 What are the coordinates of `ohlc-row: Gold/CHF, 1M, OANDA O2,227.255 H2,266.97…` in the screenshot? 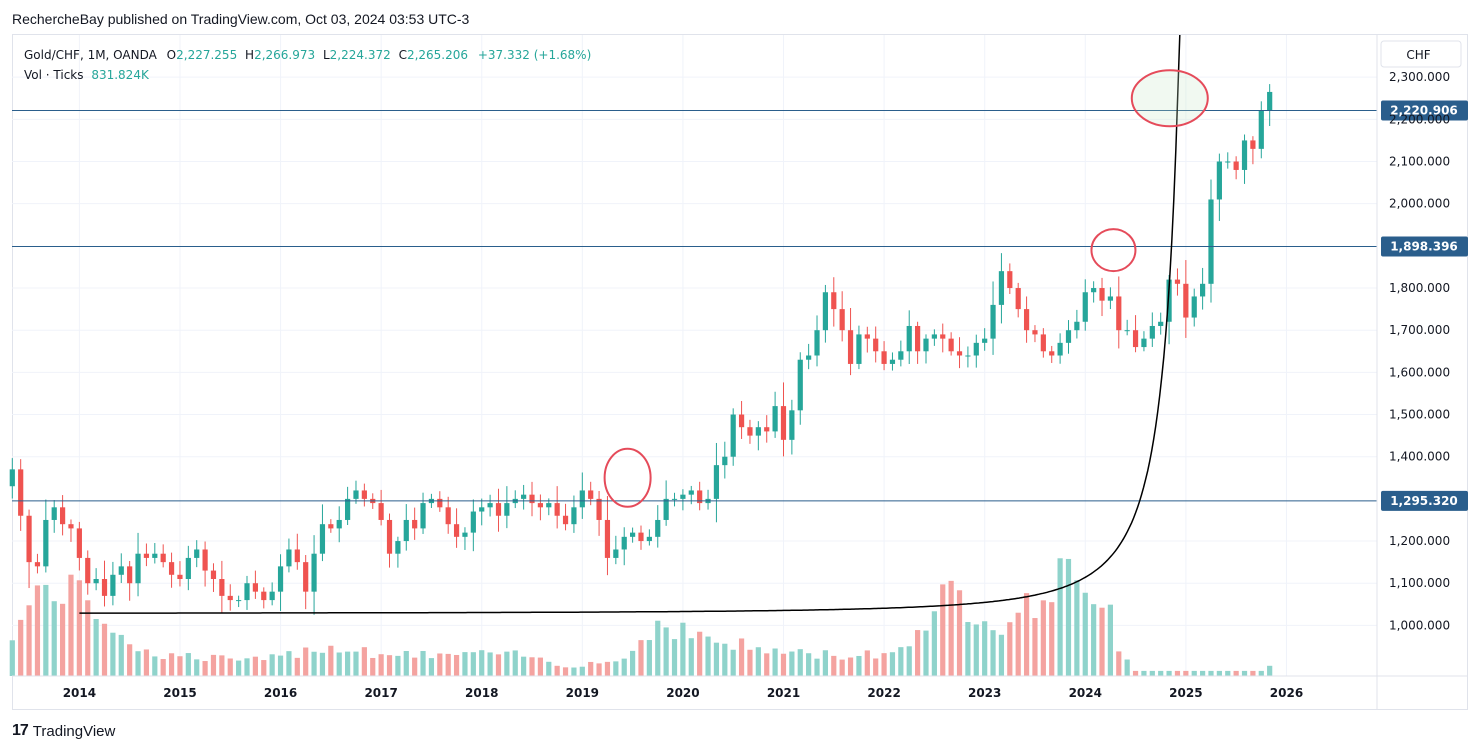 It's located at (307, 55).